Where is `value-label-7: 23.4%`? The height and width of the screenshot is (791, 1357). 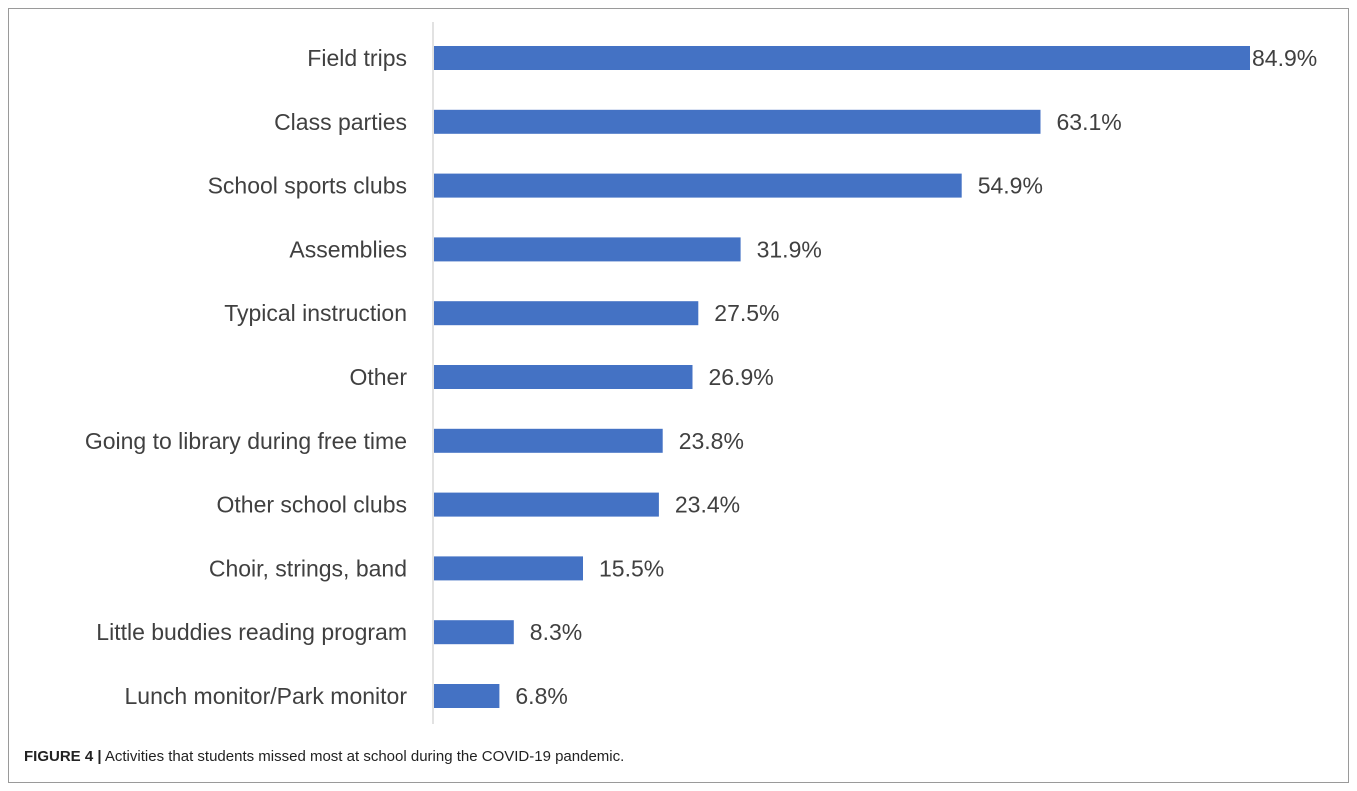 value-label-7: 23.4% is located at coordinates (707, 505).